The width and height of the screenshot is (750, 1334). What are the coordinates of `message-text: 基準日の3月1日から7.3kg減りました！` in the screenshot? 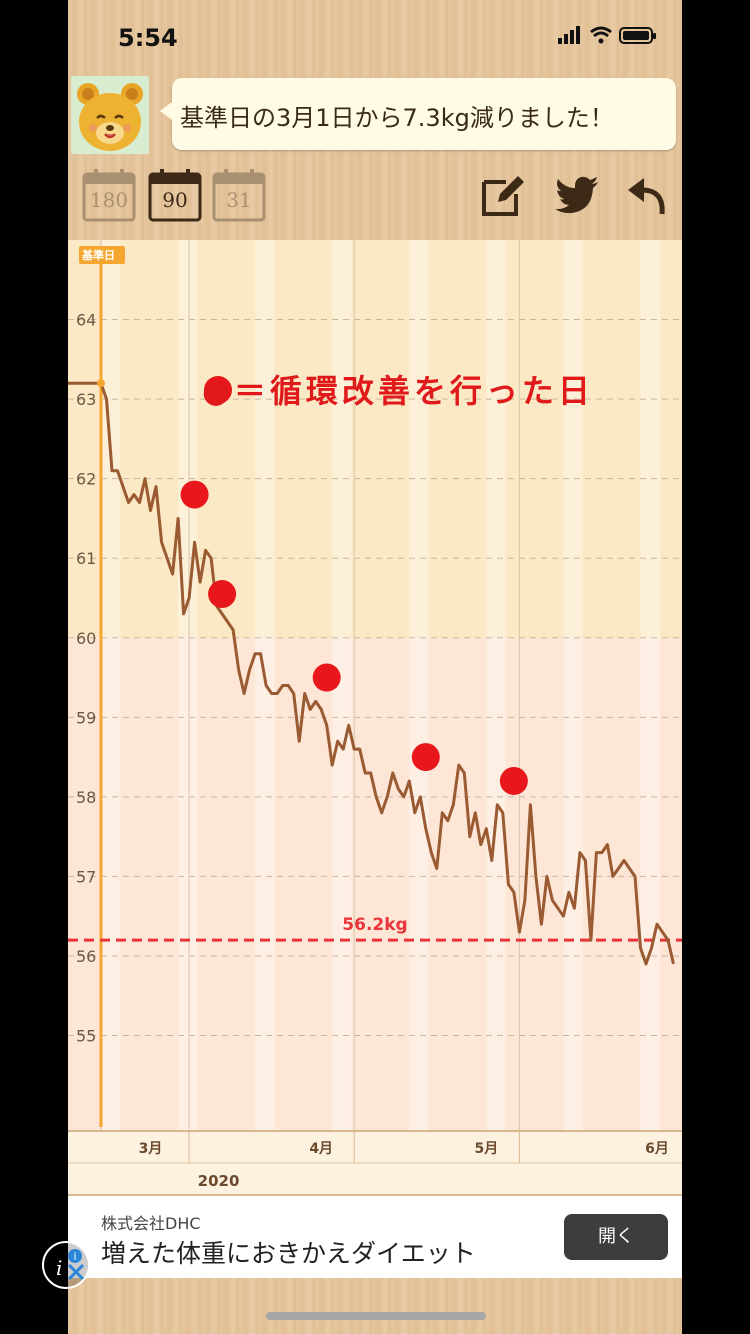 It's located at (397, 118).